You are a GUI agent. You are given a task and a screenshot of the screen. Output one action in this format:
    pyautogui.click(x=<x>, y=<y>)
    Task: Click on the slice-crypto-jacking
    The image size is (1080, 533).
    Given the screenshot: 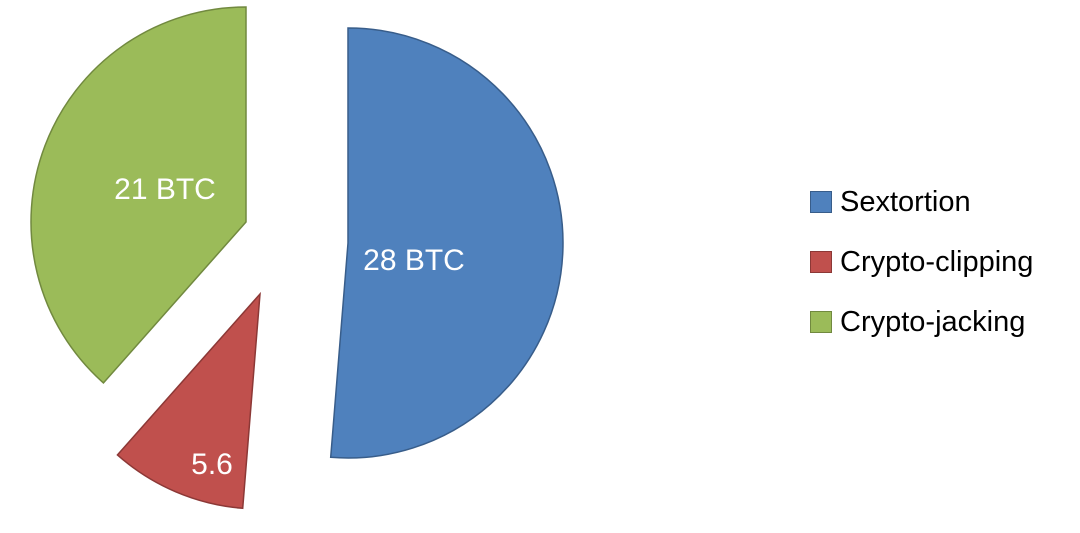 What is the action you would take?
    pyautogui.click(x=138, y=195)
    